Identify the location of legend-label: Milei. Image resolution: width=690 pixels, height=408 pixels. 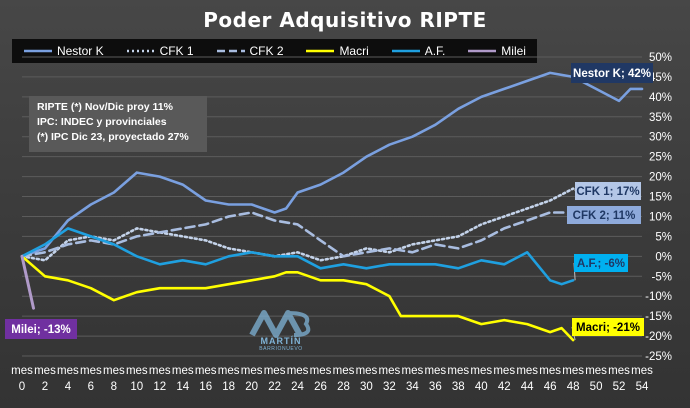
(513, 51).